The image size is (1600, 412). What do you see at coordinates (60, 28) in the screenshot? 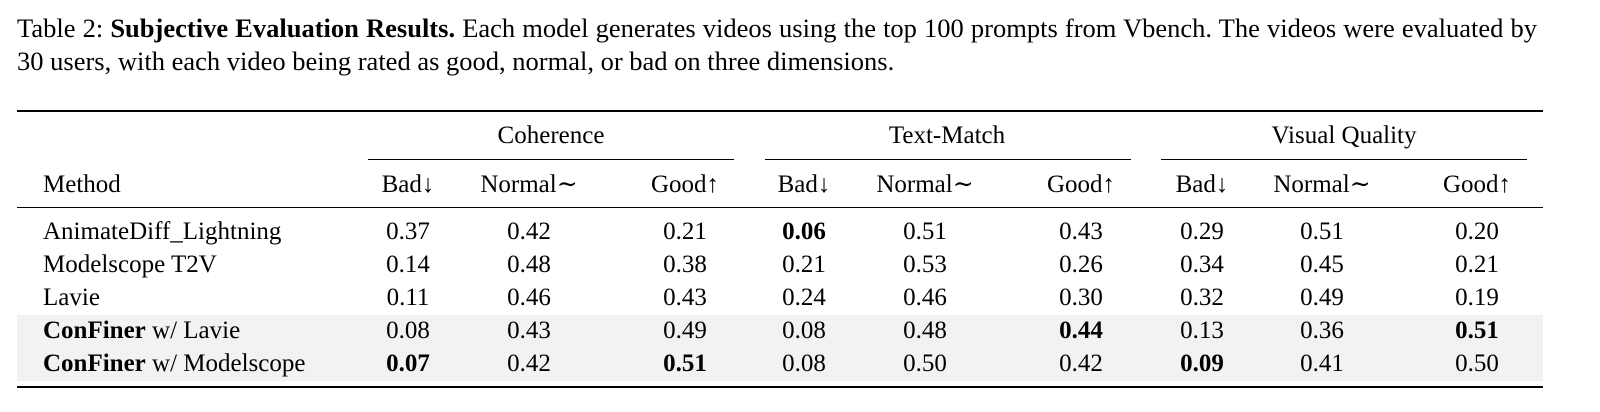
I see `caption-label: Table 2:` at bounding box center [60, 28].